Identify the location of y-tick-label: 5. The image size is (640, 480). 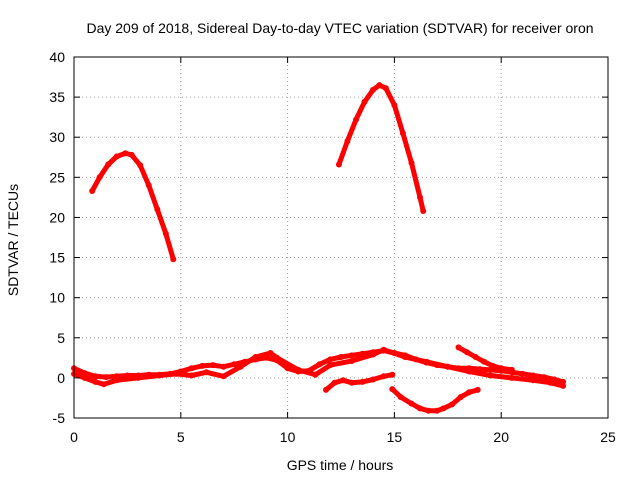
(61, 338).